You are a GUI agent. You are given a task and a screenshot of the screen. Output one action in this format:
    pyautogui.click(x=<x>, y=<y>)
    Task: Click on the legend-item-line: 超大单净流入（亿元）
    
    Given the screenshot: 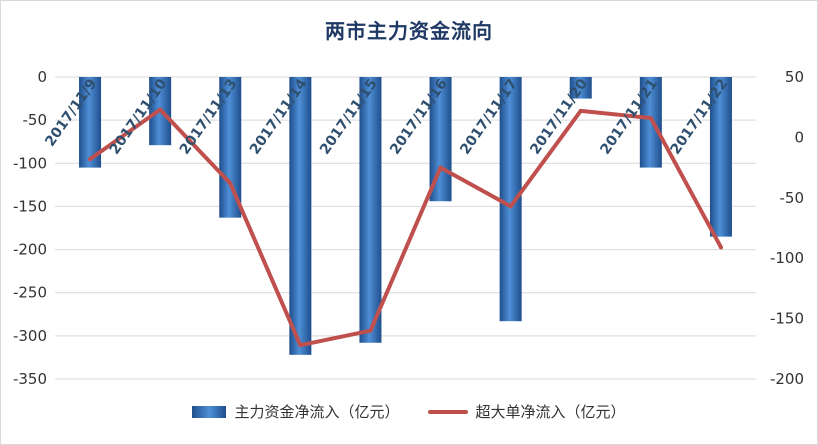 What is the action you would take?
    pyautogui.click(x=526, y=411)
    